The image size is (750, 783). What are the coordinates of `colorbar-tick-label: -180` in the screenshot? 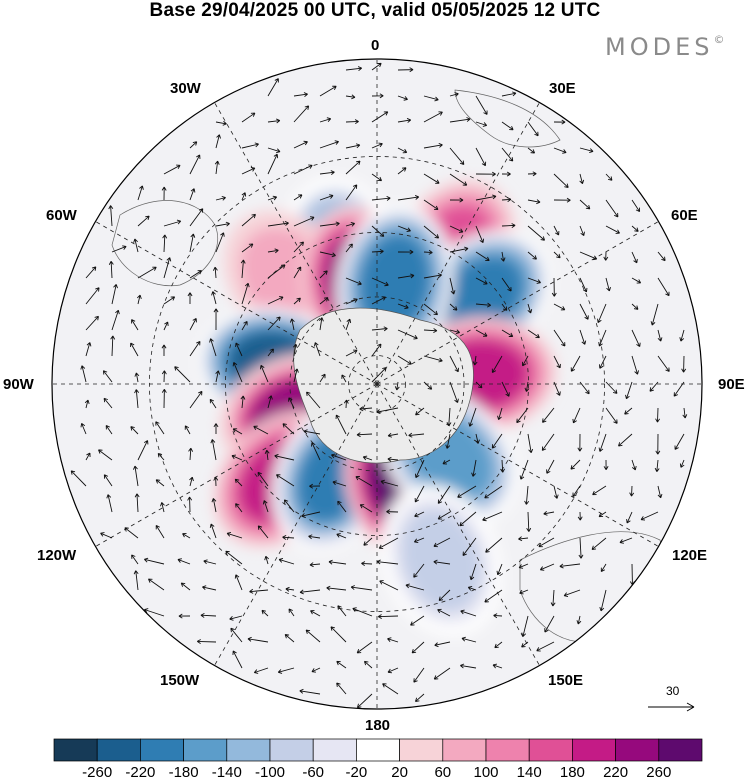 It's located at (183, 772).